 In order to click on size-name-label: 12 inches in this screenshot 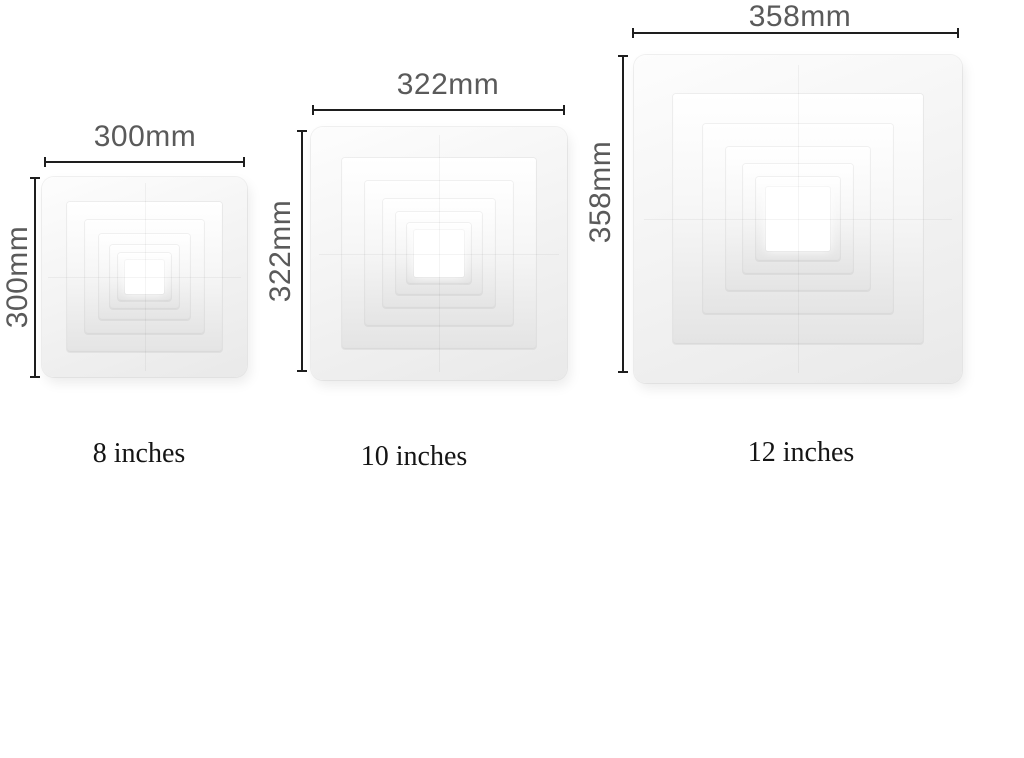, I will do `click(801, 452)`.